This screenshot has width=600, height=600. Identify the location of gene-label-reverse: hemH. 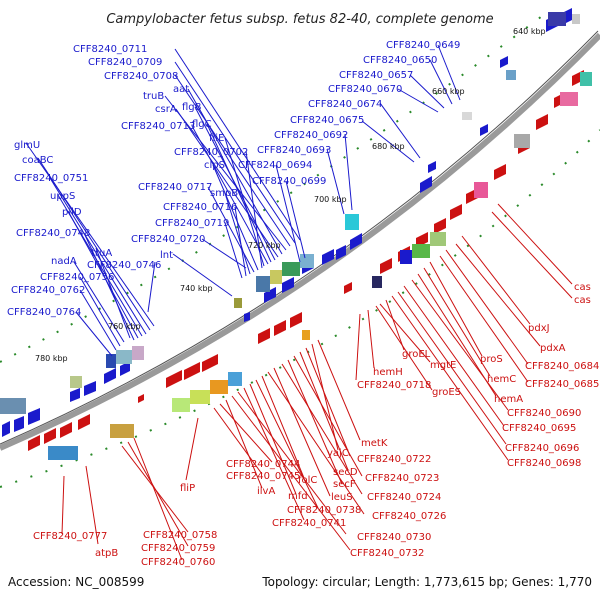
(388, 372).